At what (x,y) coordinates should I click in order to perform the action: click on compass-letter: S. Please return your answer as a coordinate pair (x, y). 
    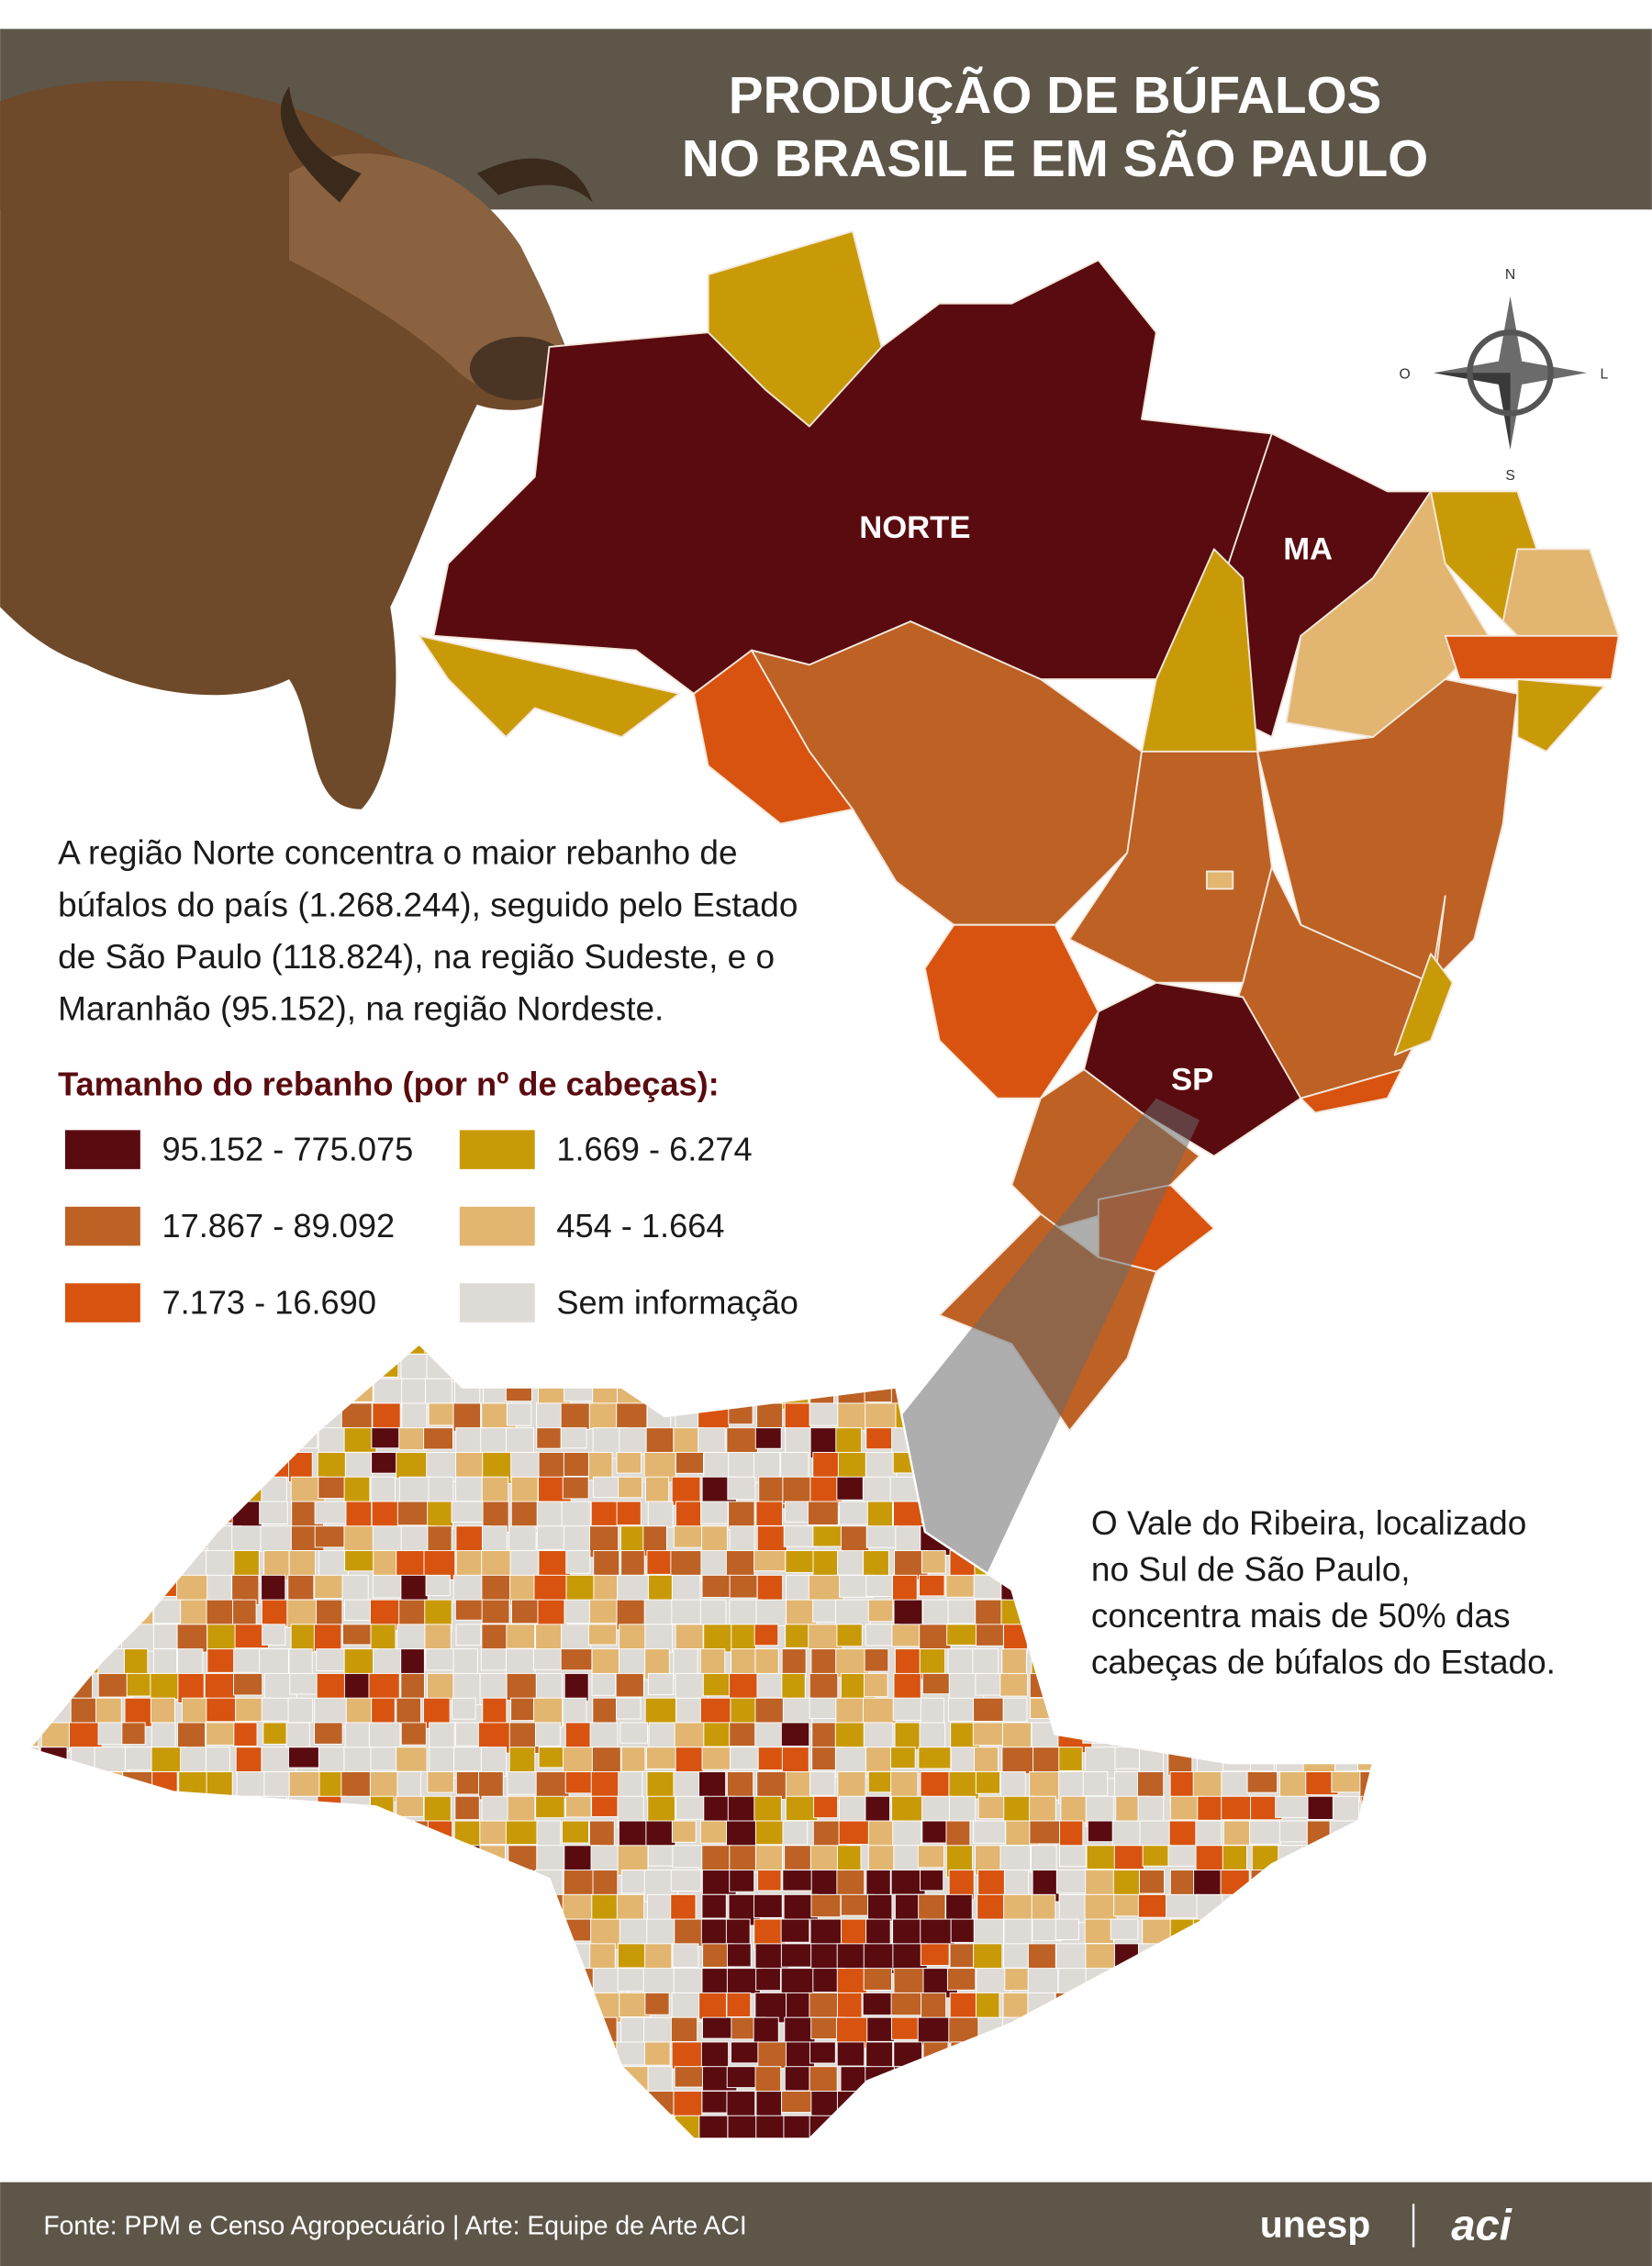
    Looking at the image, I should click on (1510, 476).